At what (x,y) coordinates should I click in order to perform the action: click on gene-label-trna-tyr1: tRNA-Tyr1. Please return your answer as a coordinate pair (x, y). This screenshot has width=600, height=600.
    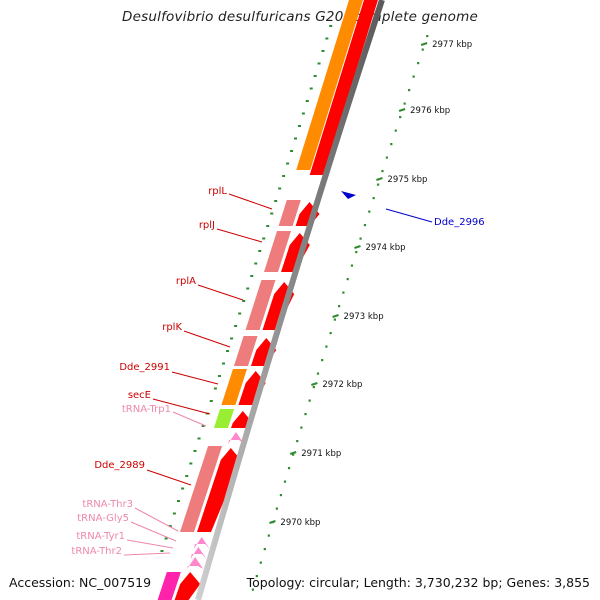
    Looking at the image, I should click on (100, 536).